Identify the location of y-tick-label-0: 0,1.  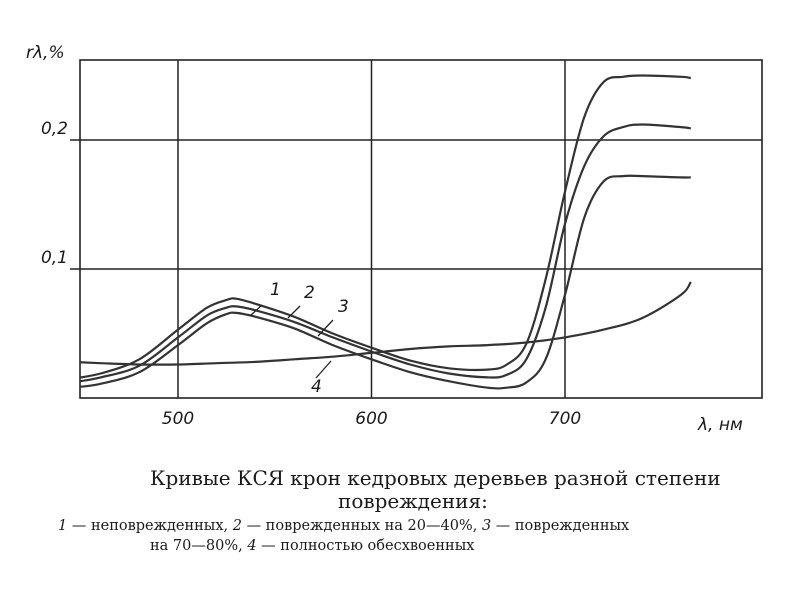
(54, 258).